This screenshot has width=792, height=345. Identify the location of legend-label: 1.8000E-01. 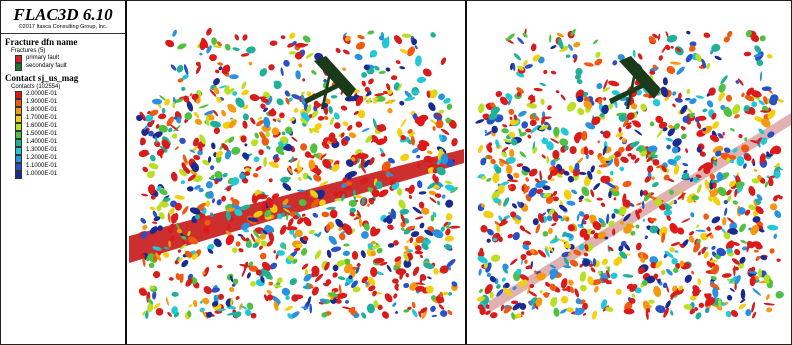
(42, 110).